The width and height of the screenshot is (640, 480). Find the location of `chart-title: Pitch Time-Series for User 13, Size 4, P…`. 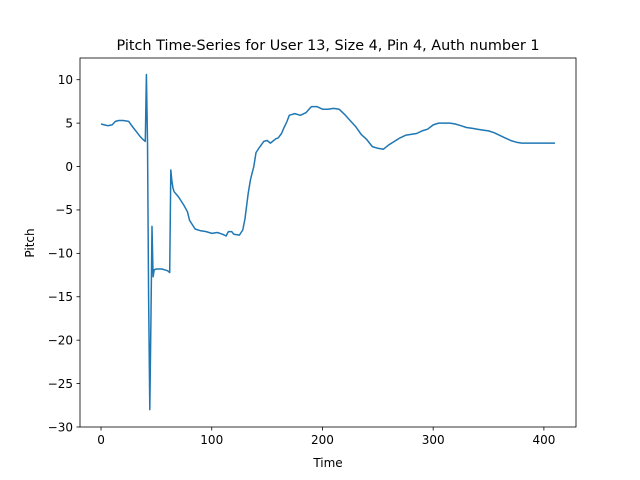

chart-title: Pitch Time-Series for User 13, Size 4, P… is located at coordinates (327, 46).